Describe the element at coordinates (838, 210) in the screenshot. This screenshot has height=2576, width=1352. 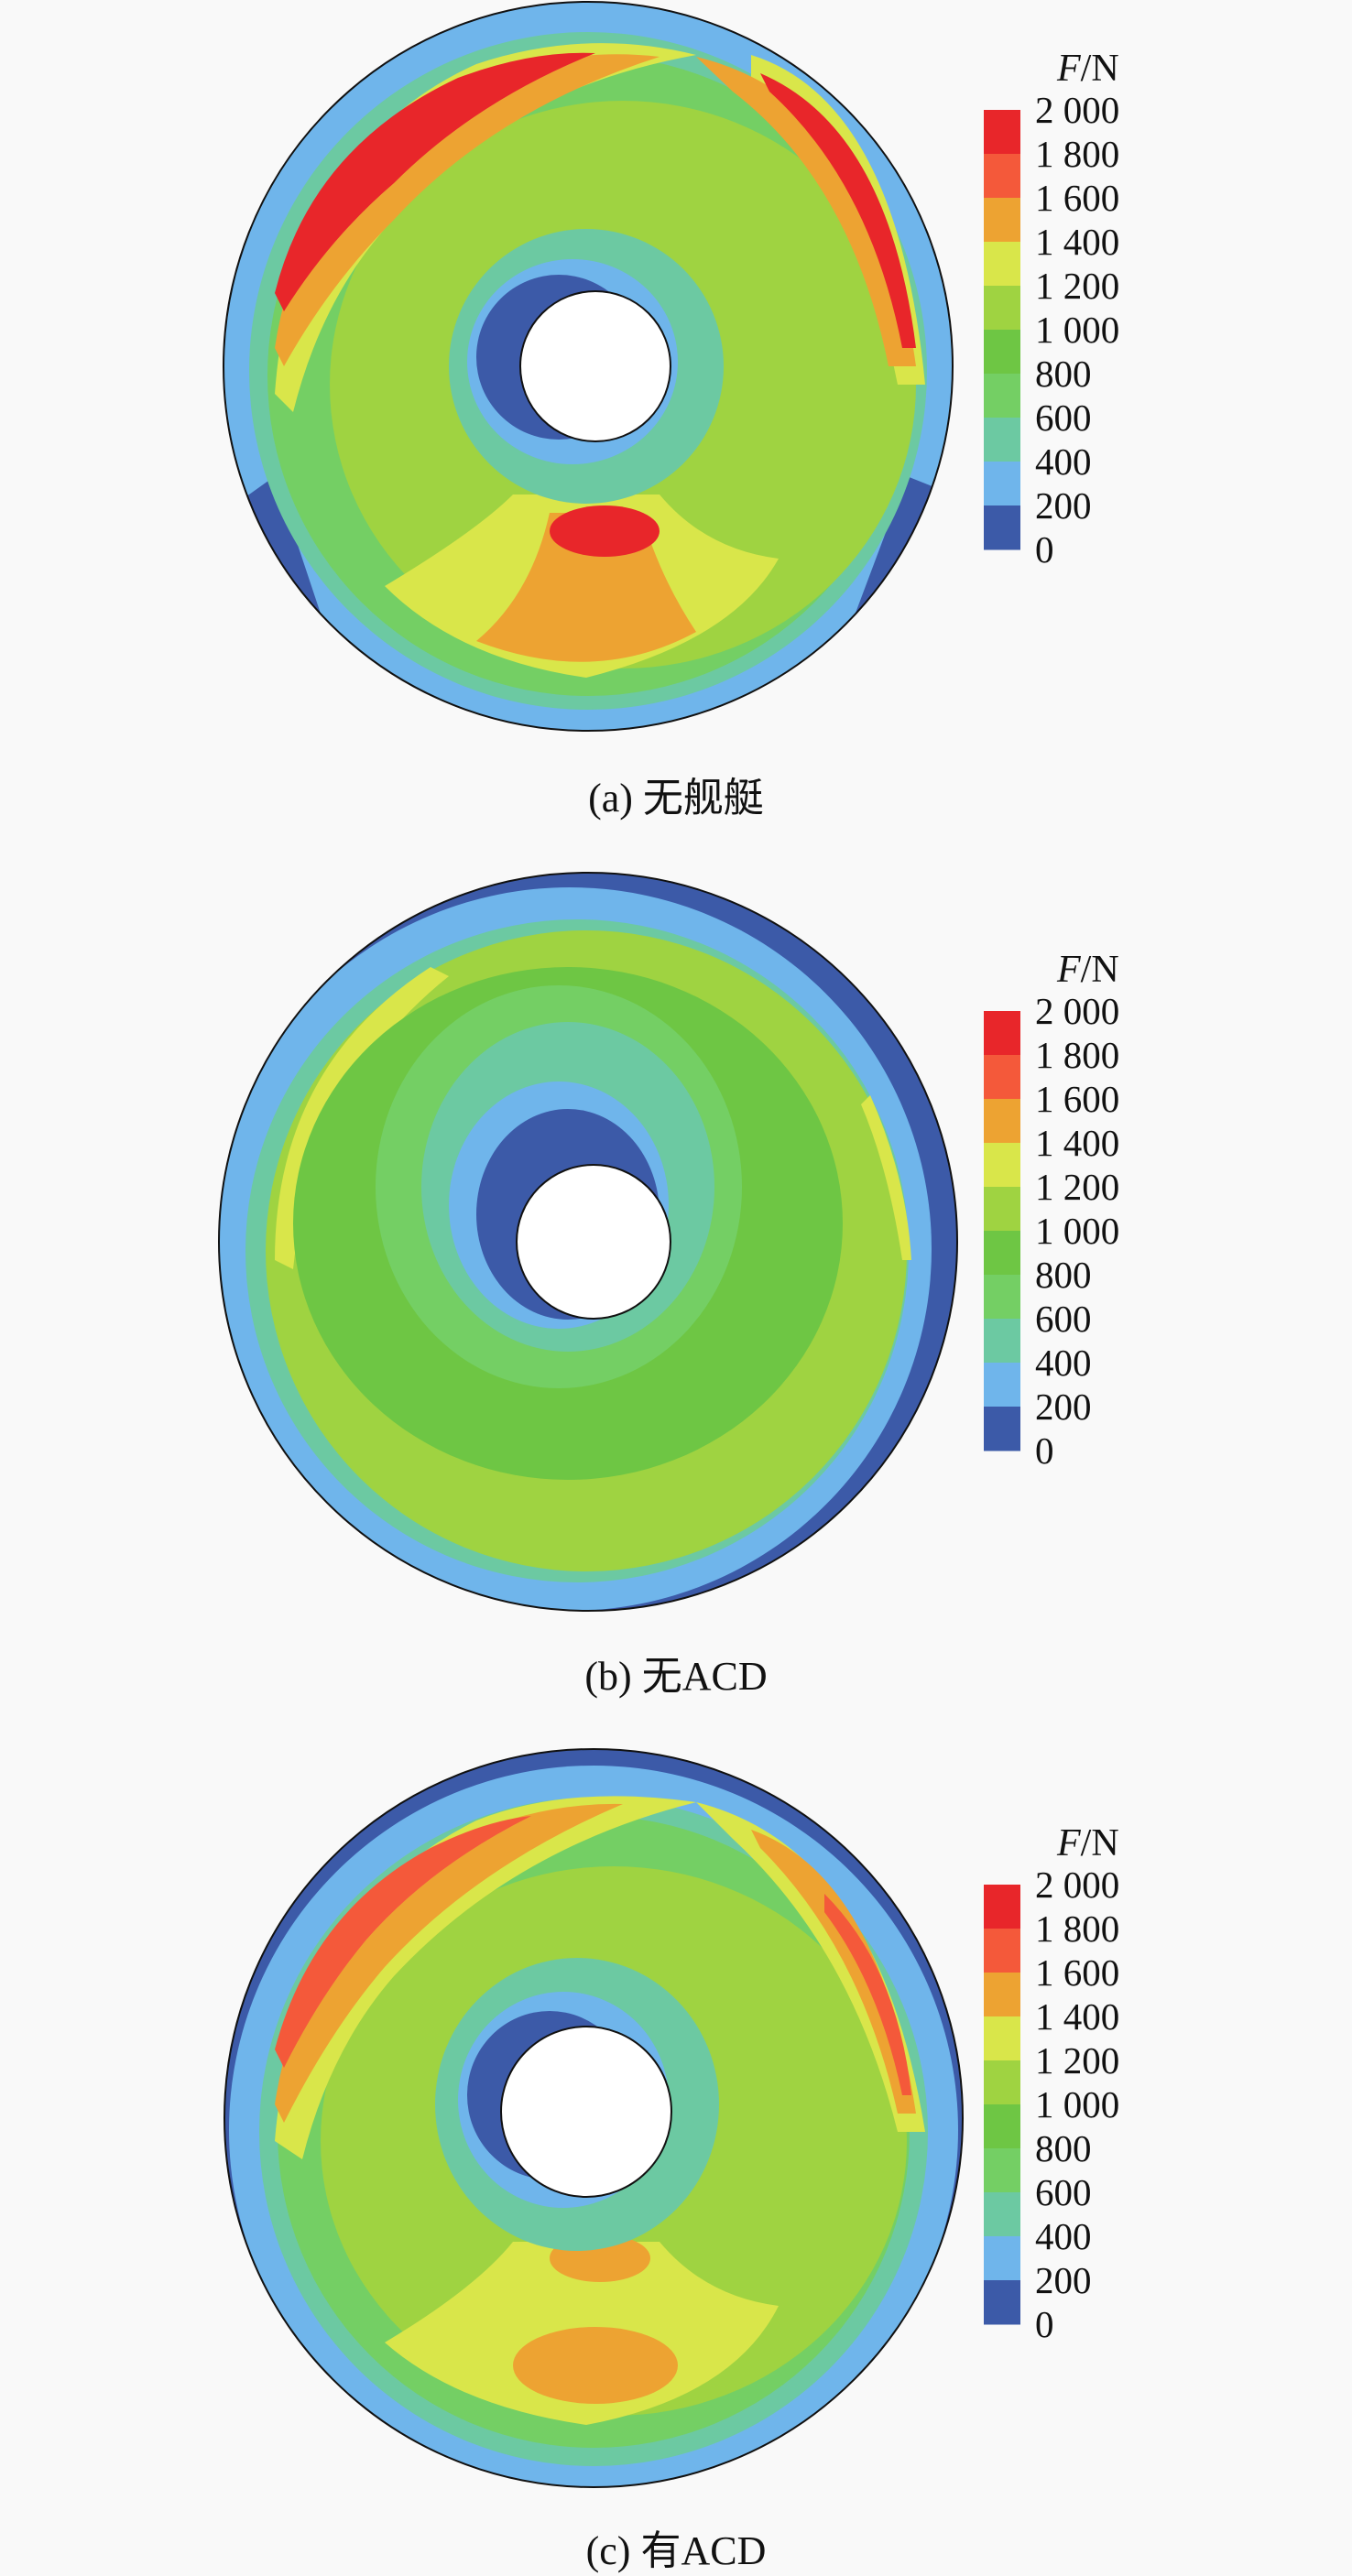
I see `disk-a-upper-right-red` at that location.